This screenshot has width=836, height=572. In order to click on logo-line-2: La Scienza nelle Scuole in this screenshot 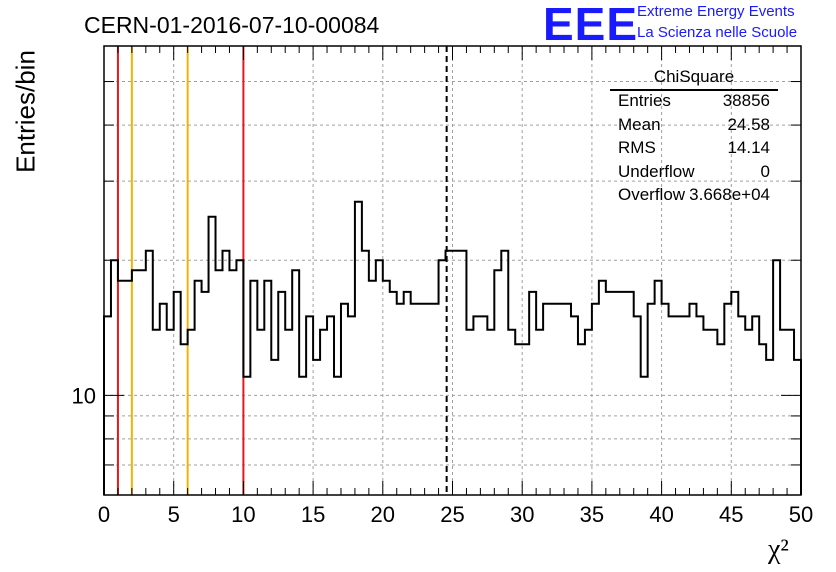, I will do `click(717, 32)`.